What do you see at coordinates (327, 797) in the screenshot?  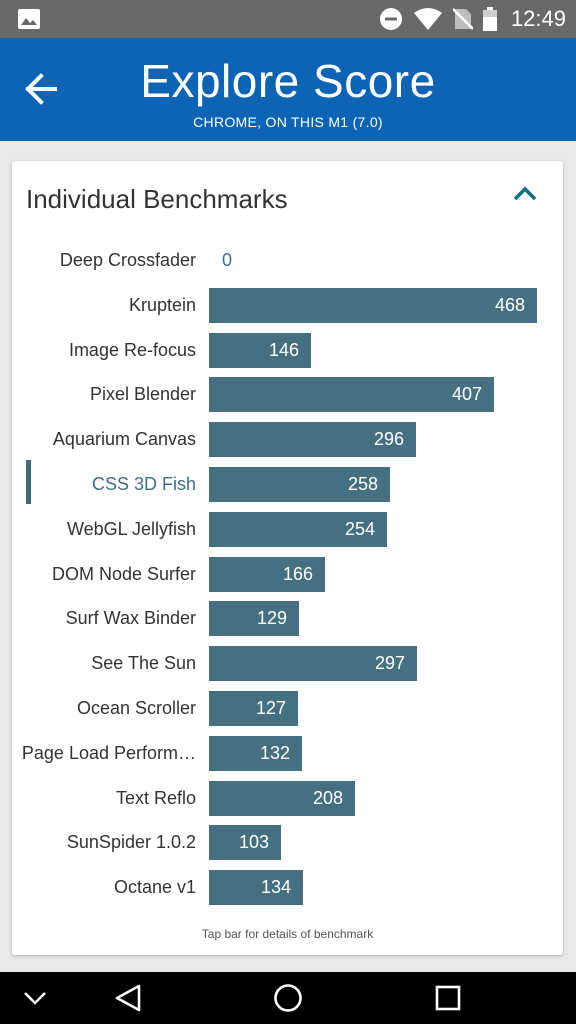 I see `benchmark-score: 208` at bounding box center [327, 797].